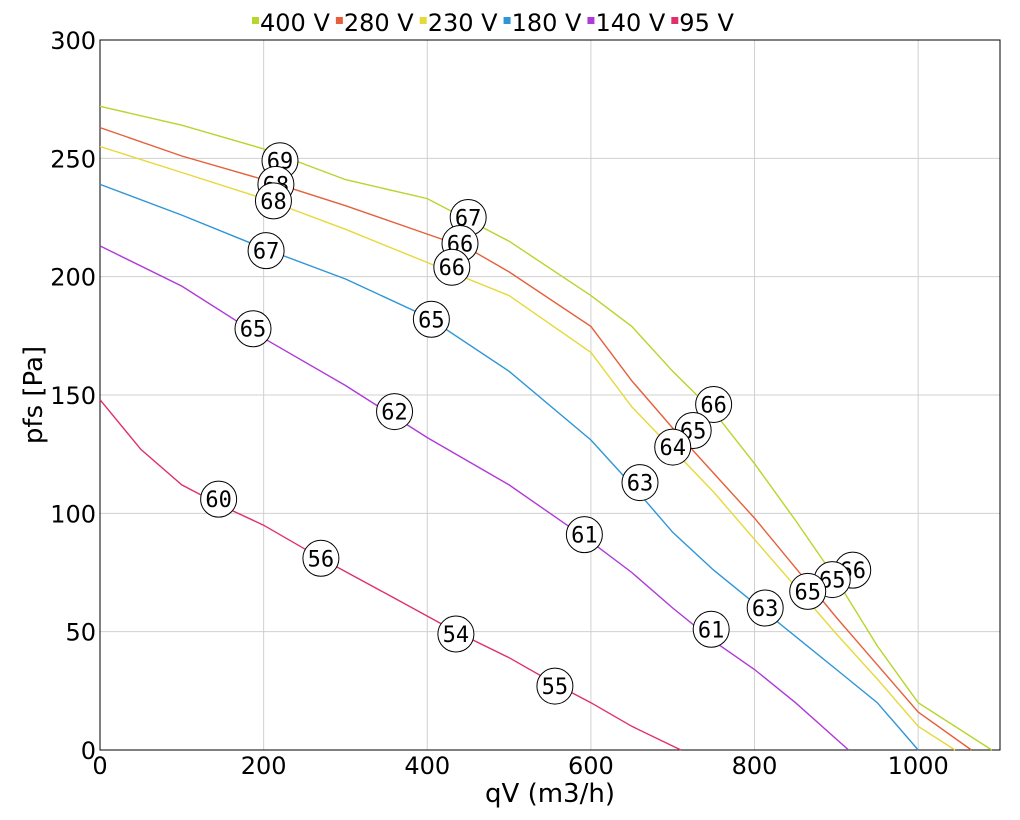  I want to click on marker-label: 56, so click(321, 559).